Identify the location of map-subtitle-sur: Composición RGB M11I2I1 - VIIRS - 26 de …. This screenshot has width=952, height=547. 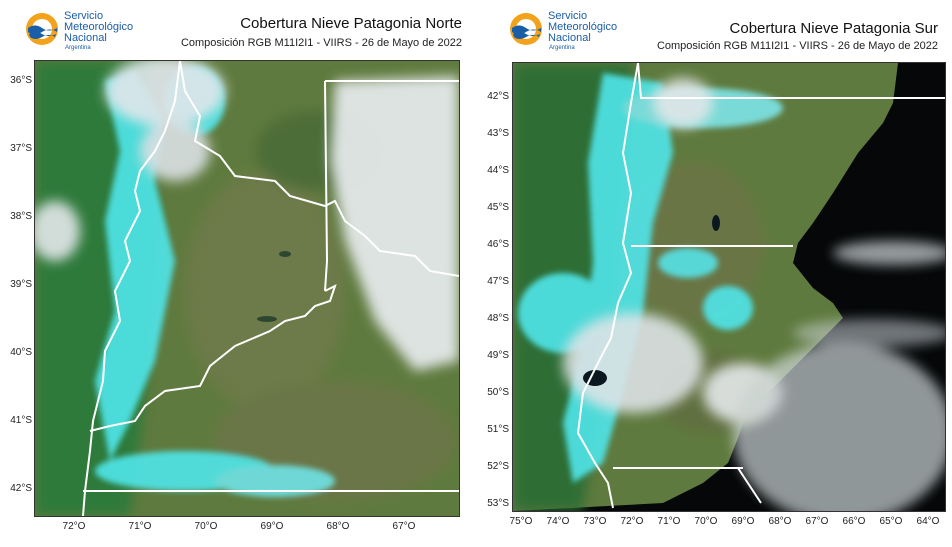
(797, 46).